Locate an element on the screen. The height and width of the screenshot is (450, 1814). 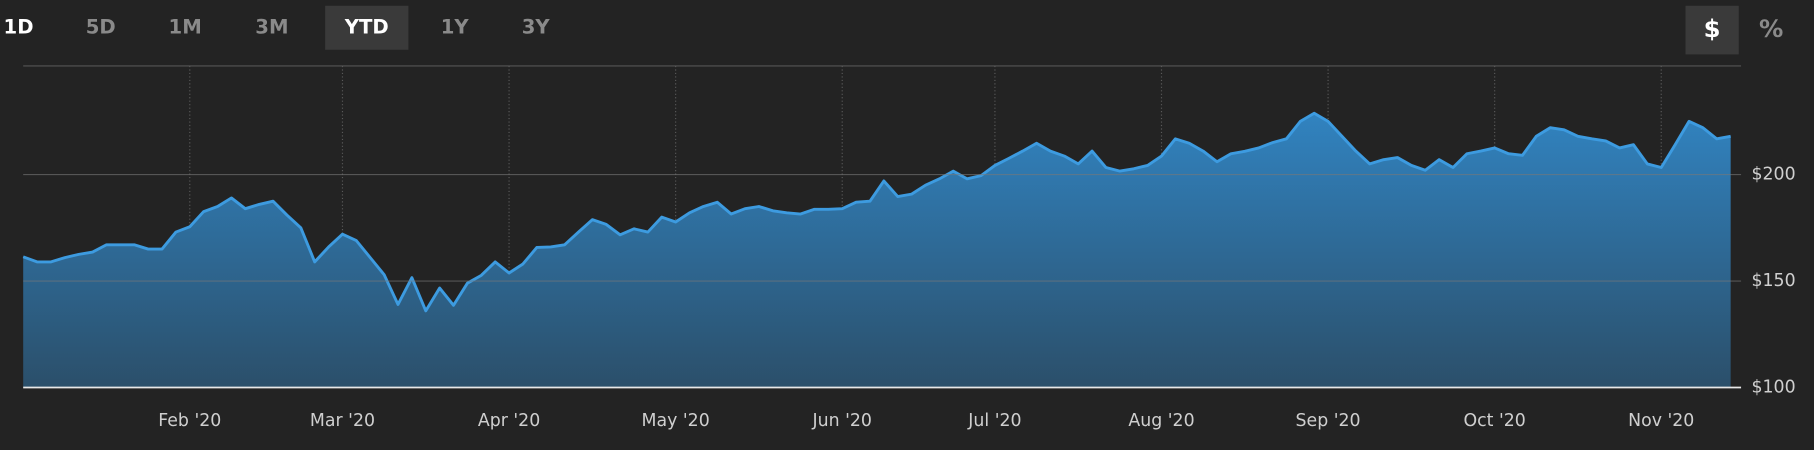
unit-button: % is located at coordinates (1771, 28).